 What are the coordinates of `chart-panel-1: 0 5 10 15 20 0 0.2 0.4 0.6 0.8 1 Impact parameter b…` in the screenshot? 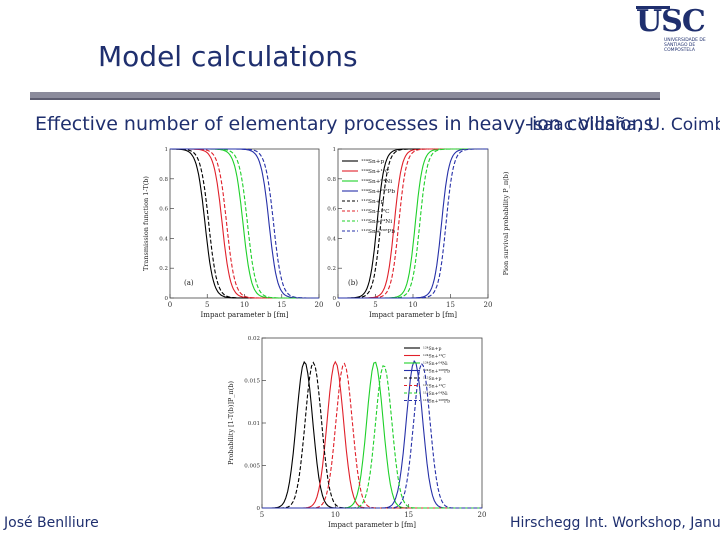 It's located at (232, 233).